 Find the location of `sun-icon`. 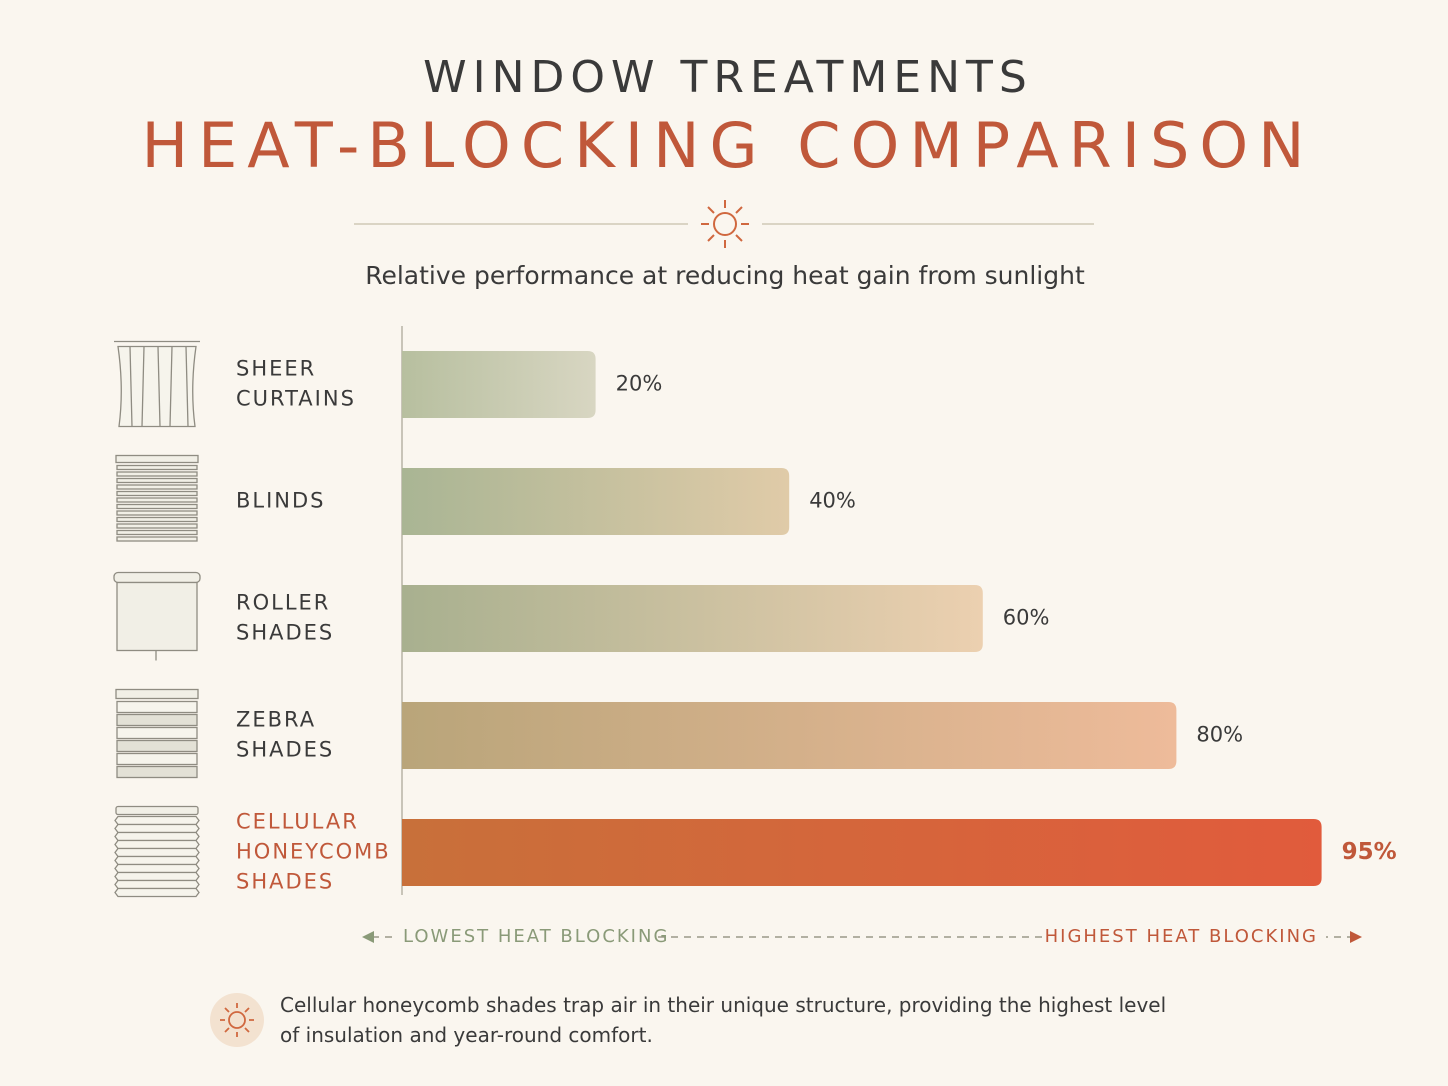

sun-icon is located at coordinates (725, 224).